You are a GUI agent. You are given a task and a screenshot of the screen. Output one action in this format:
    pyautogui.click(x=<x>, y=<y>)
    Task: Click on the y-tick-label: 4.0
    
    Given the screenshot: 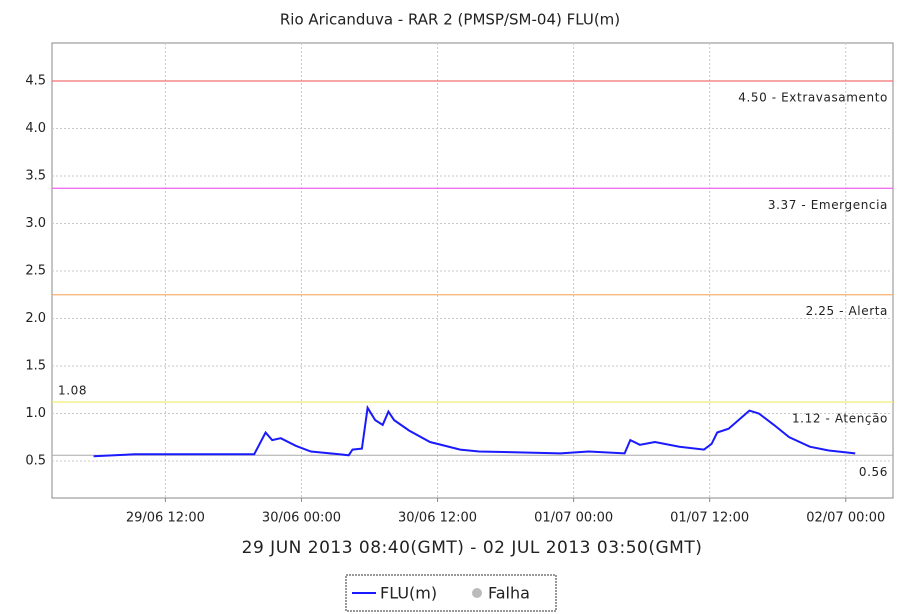 What is the action you would take?
    pyautogui.click(x=35, y=128)
    